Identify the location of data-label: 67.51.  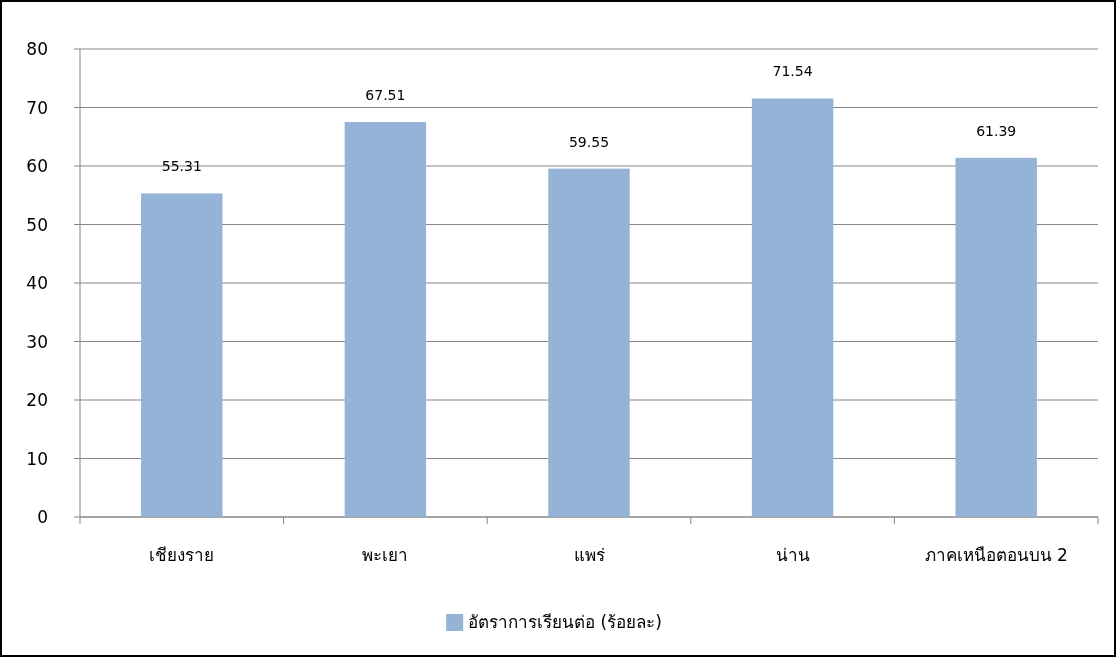
(385, 95).